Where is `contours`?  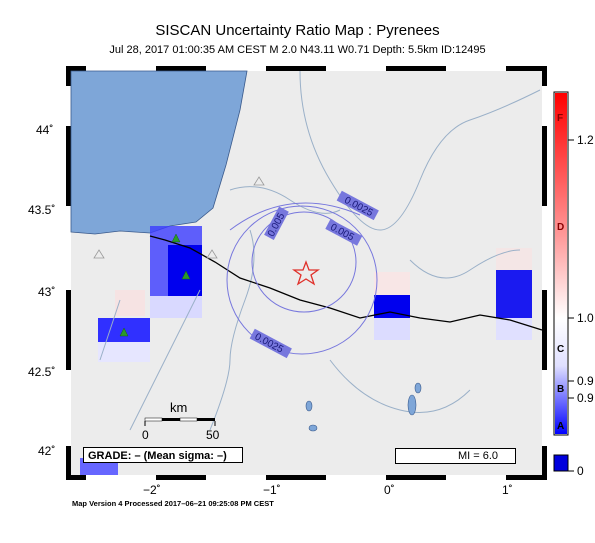 contours is located at coordinates (302, 278).